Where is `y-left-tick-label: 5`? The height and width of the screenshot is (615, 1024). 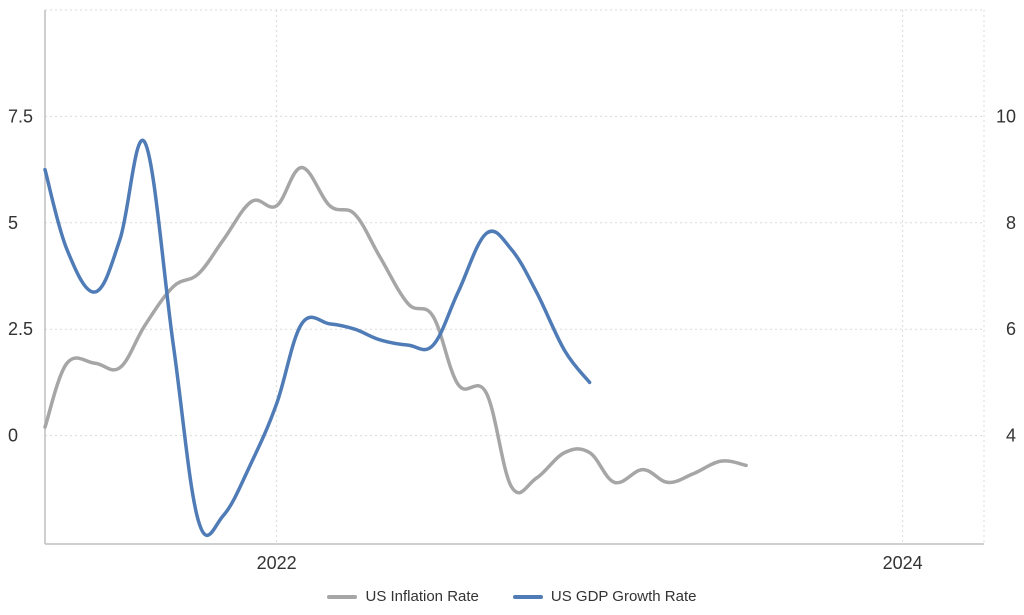 y-left-tick-label: 5 is located at coordinates (13, 223).